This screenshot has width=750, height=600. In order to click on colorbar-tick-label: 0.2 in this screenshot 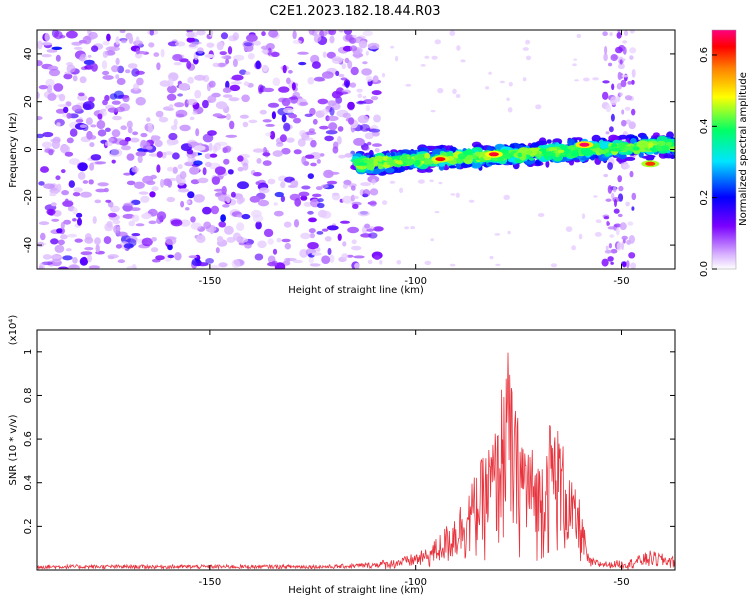, I will do `click(704, 198)`.